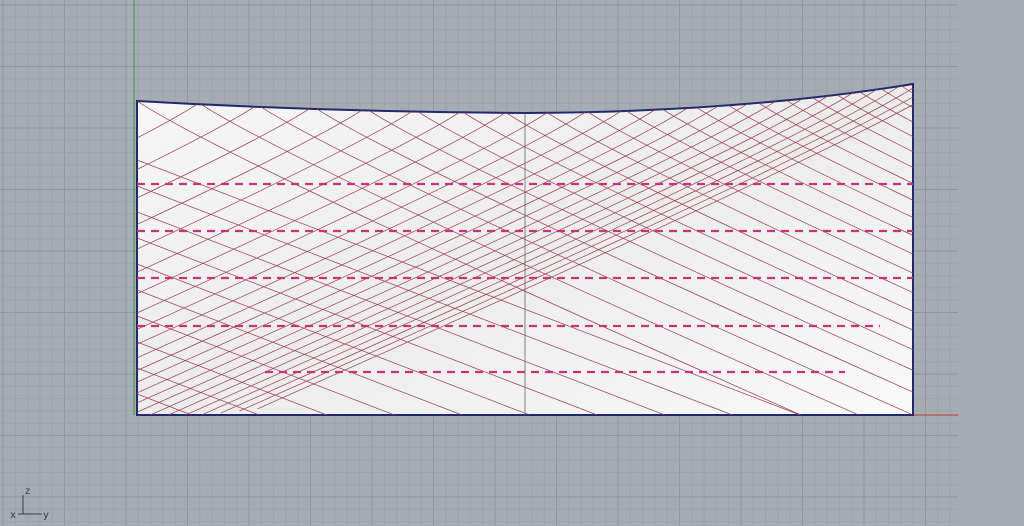  What do you see at coordinates (27, 491) in the screenshot?
I see `z-label: z` at bounding box center [27, 491].